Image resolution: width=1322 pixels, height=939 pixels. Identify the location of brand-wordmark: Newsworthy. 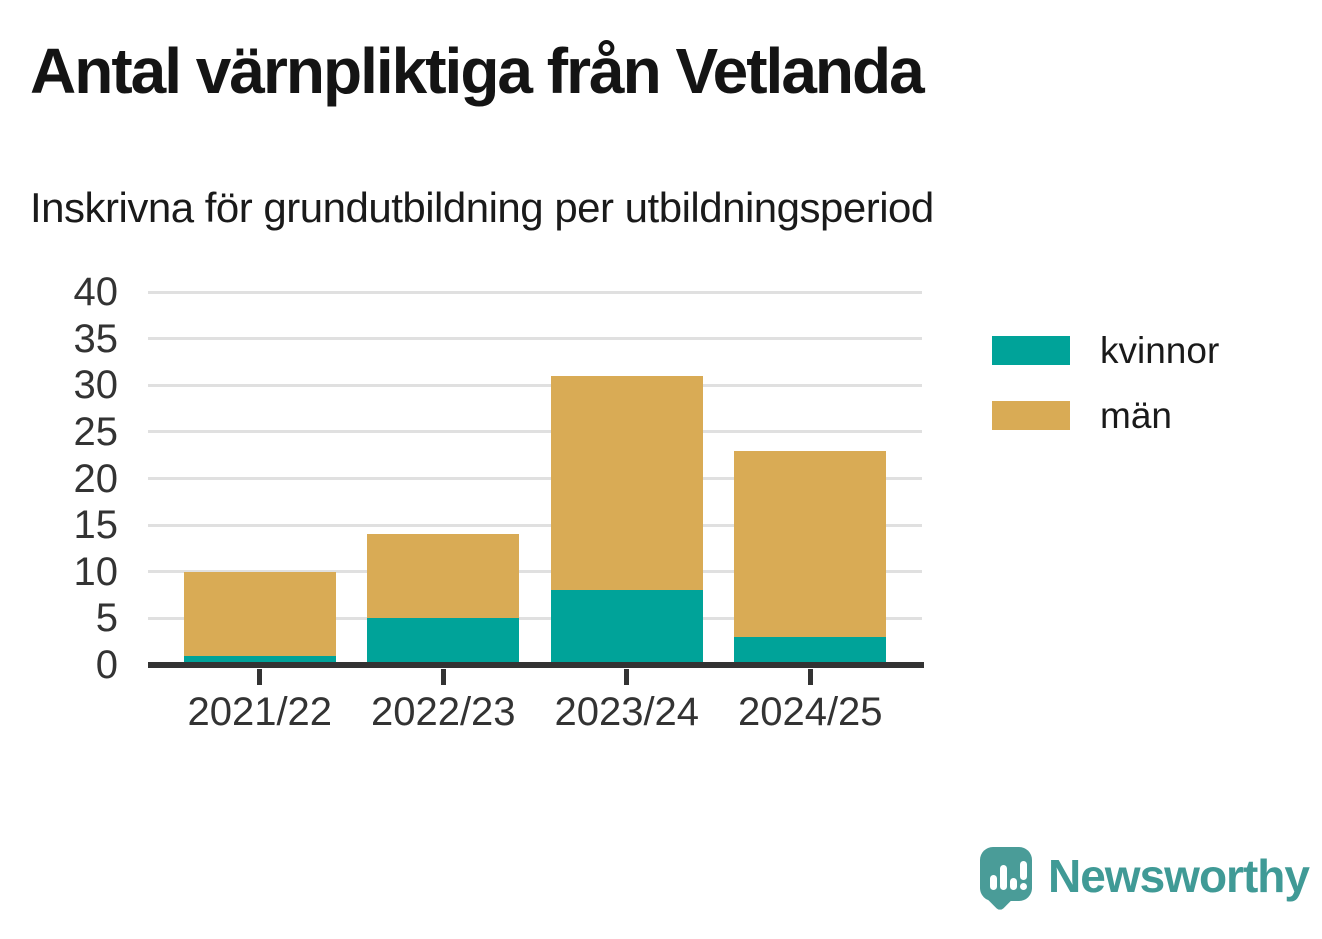
(1179, 876).